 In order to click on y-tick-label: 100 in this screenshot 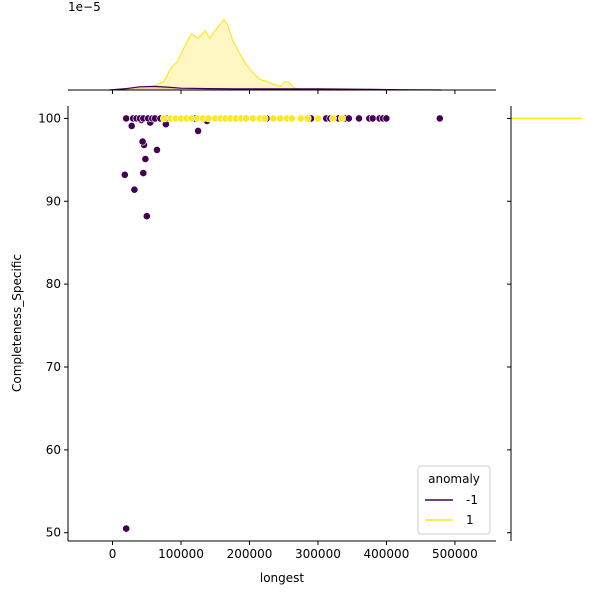, I will do `click(49, 118)`.